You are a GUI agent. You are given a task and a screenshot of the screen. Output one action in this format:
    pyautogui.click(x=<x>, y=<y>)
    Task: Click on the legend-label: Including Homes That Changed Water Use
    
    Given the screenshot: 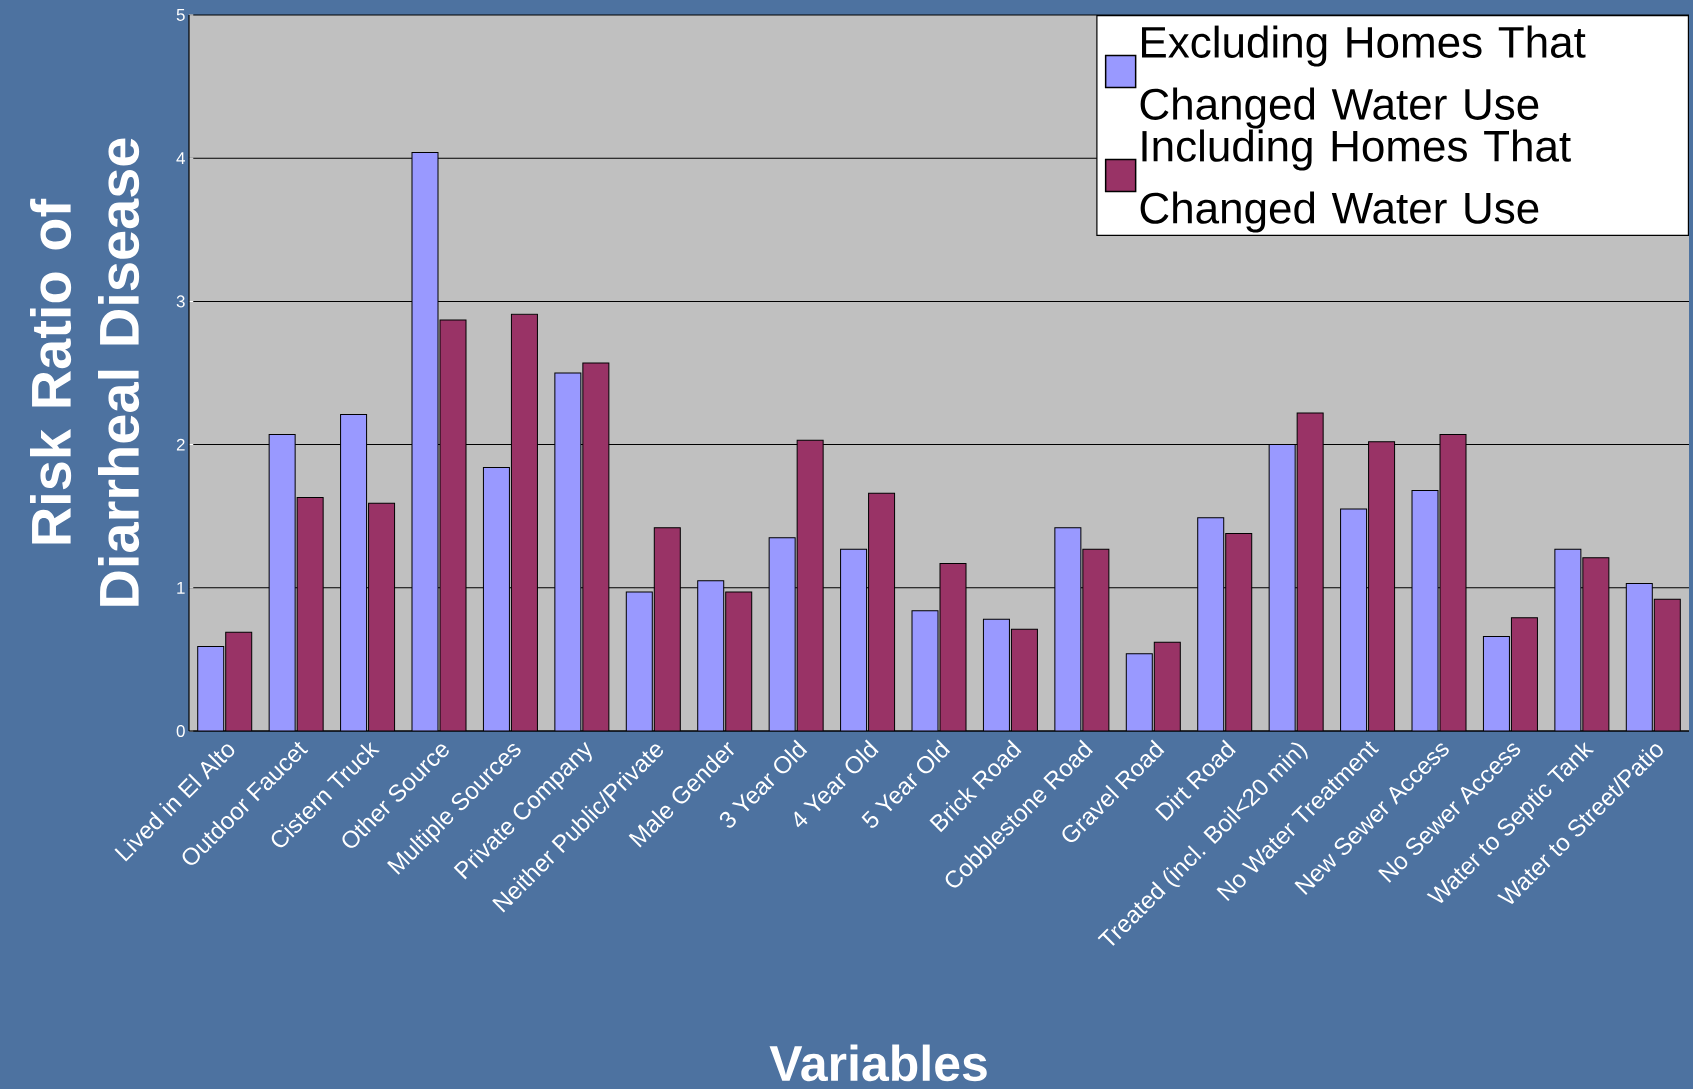 What is the action you would take?
    pyautogui.click(x=1355, y=181)
    